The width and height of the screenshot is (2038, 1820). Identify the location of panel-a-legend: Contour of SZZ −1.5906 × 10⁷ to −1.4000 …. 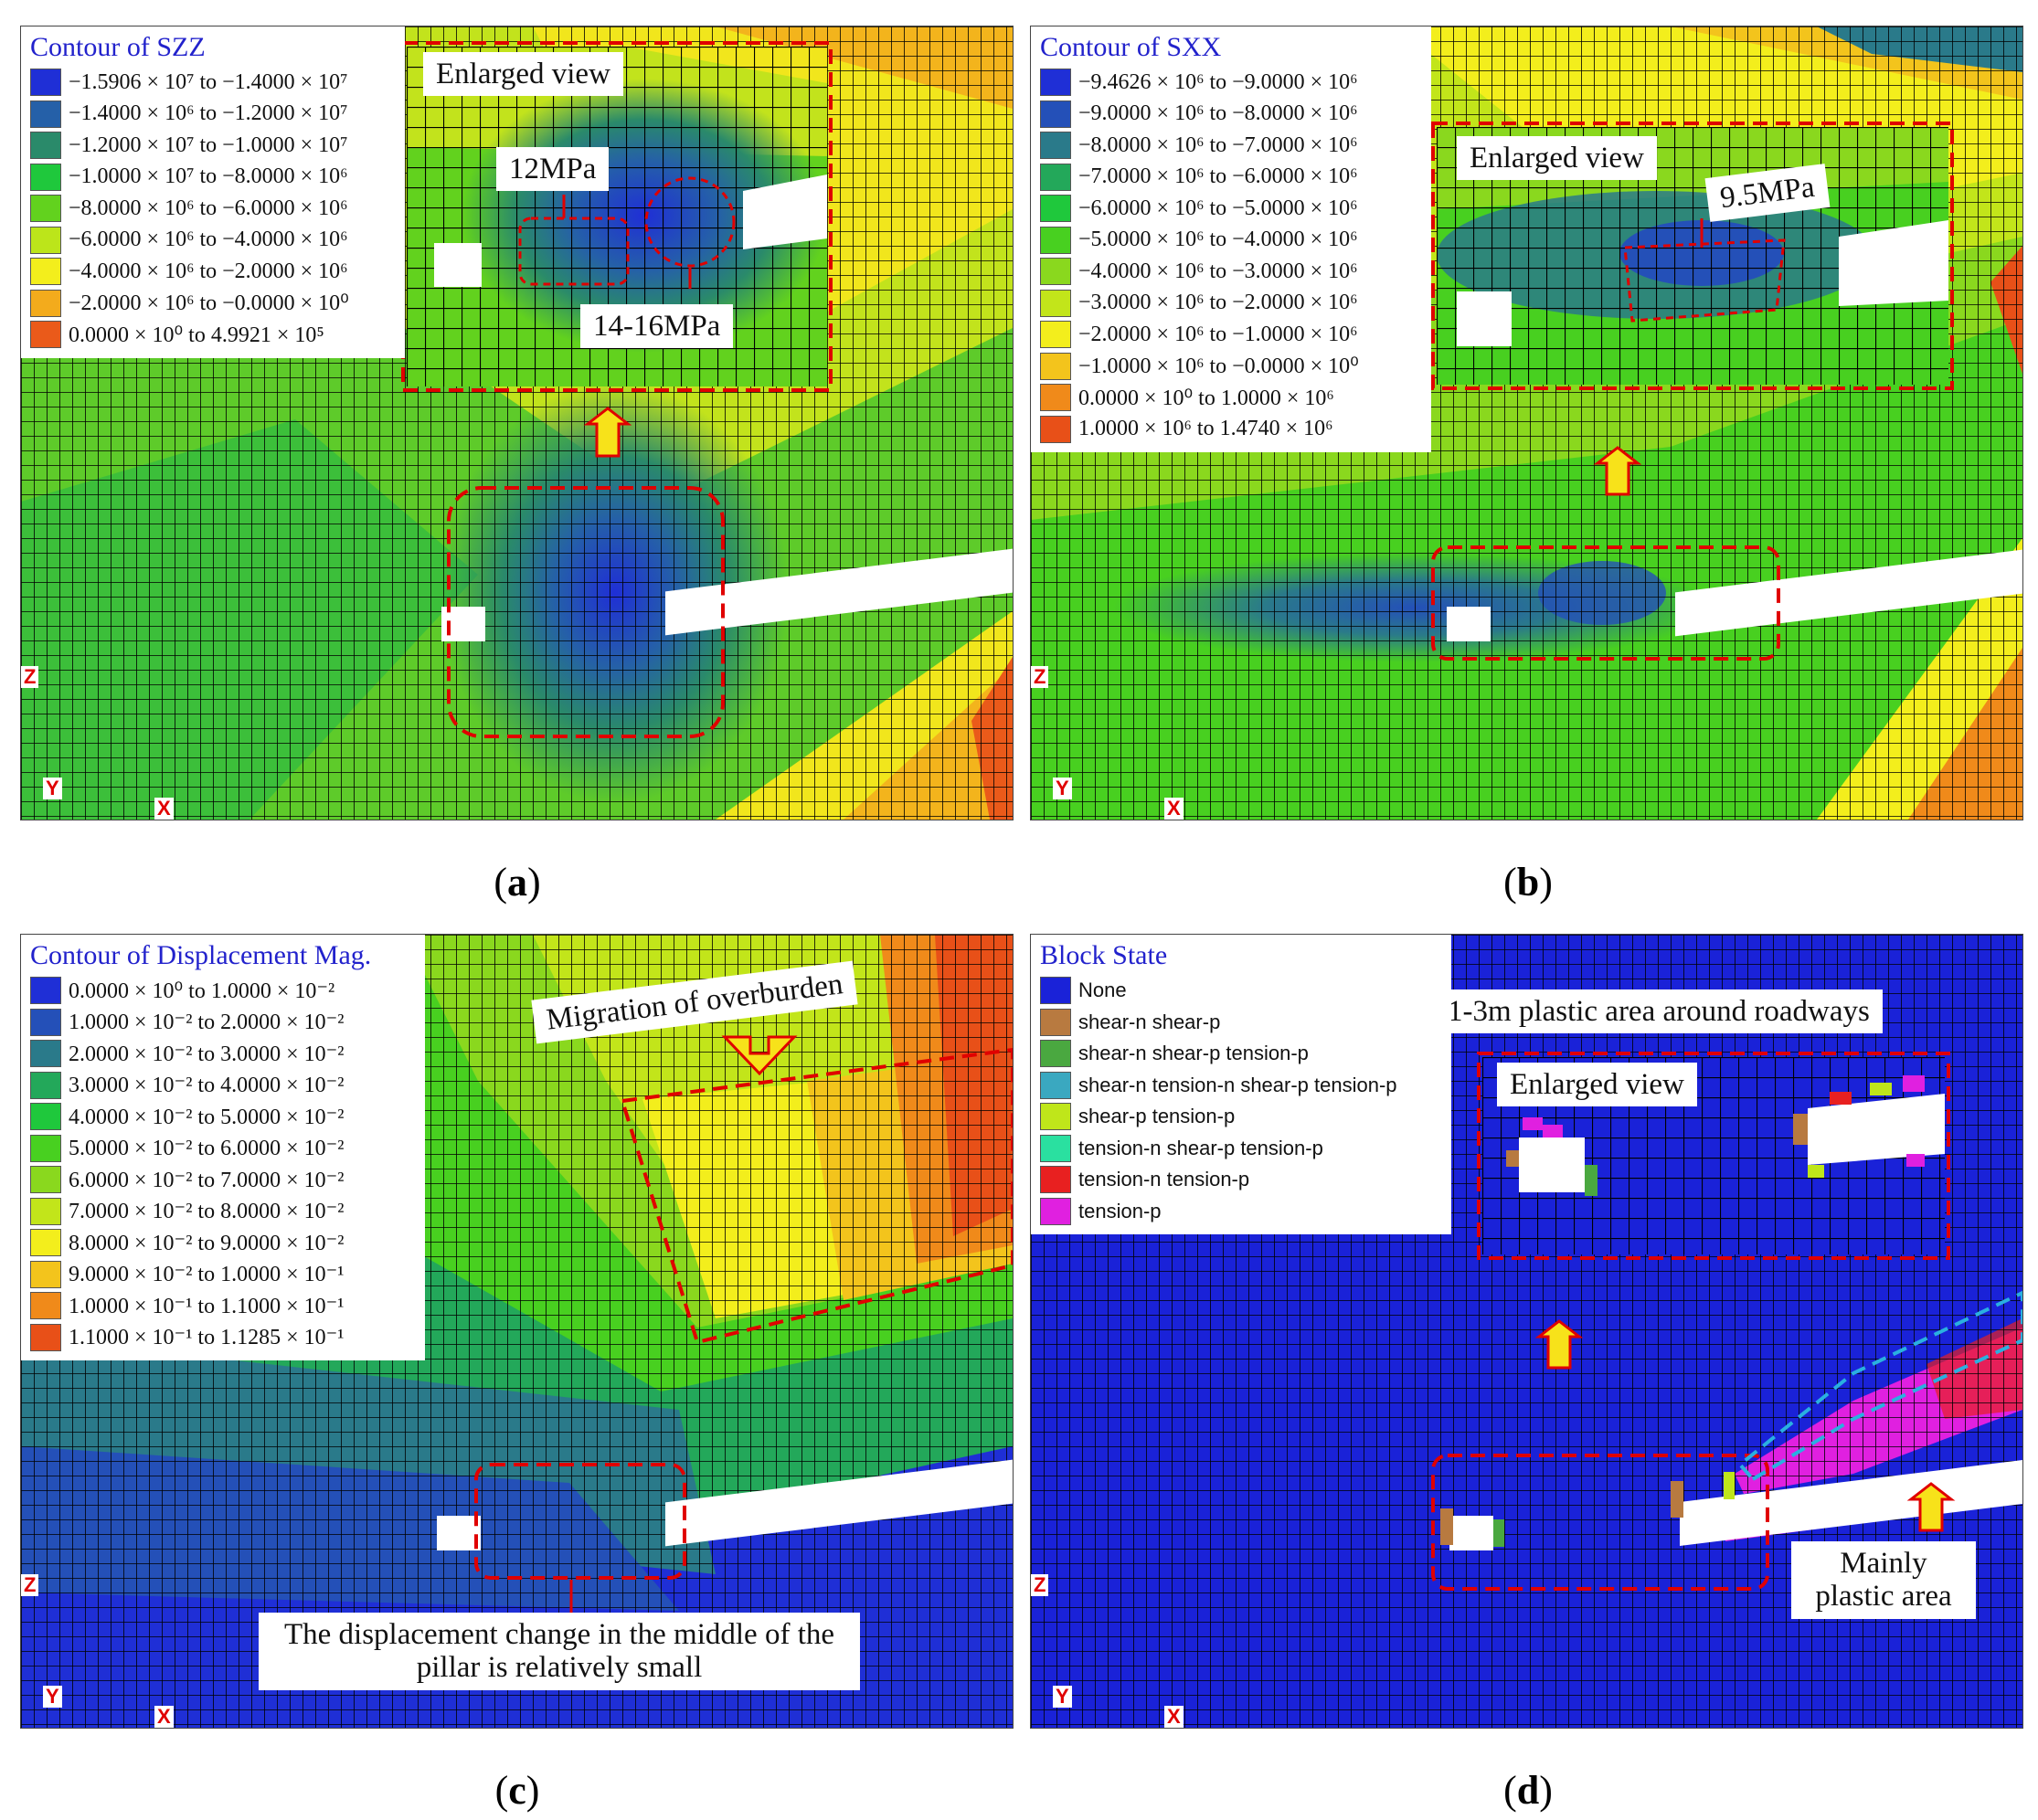
(213, 192).